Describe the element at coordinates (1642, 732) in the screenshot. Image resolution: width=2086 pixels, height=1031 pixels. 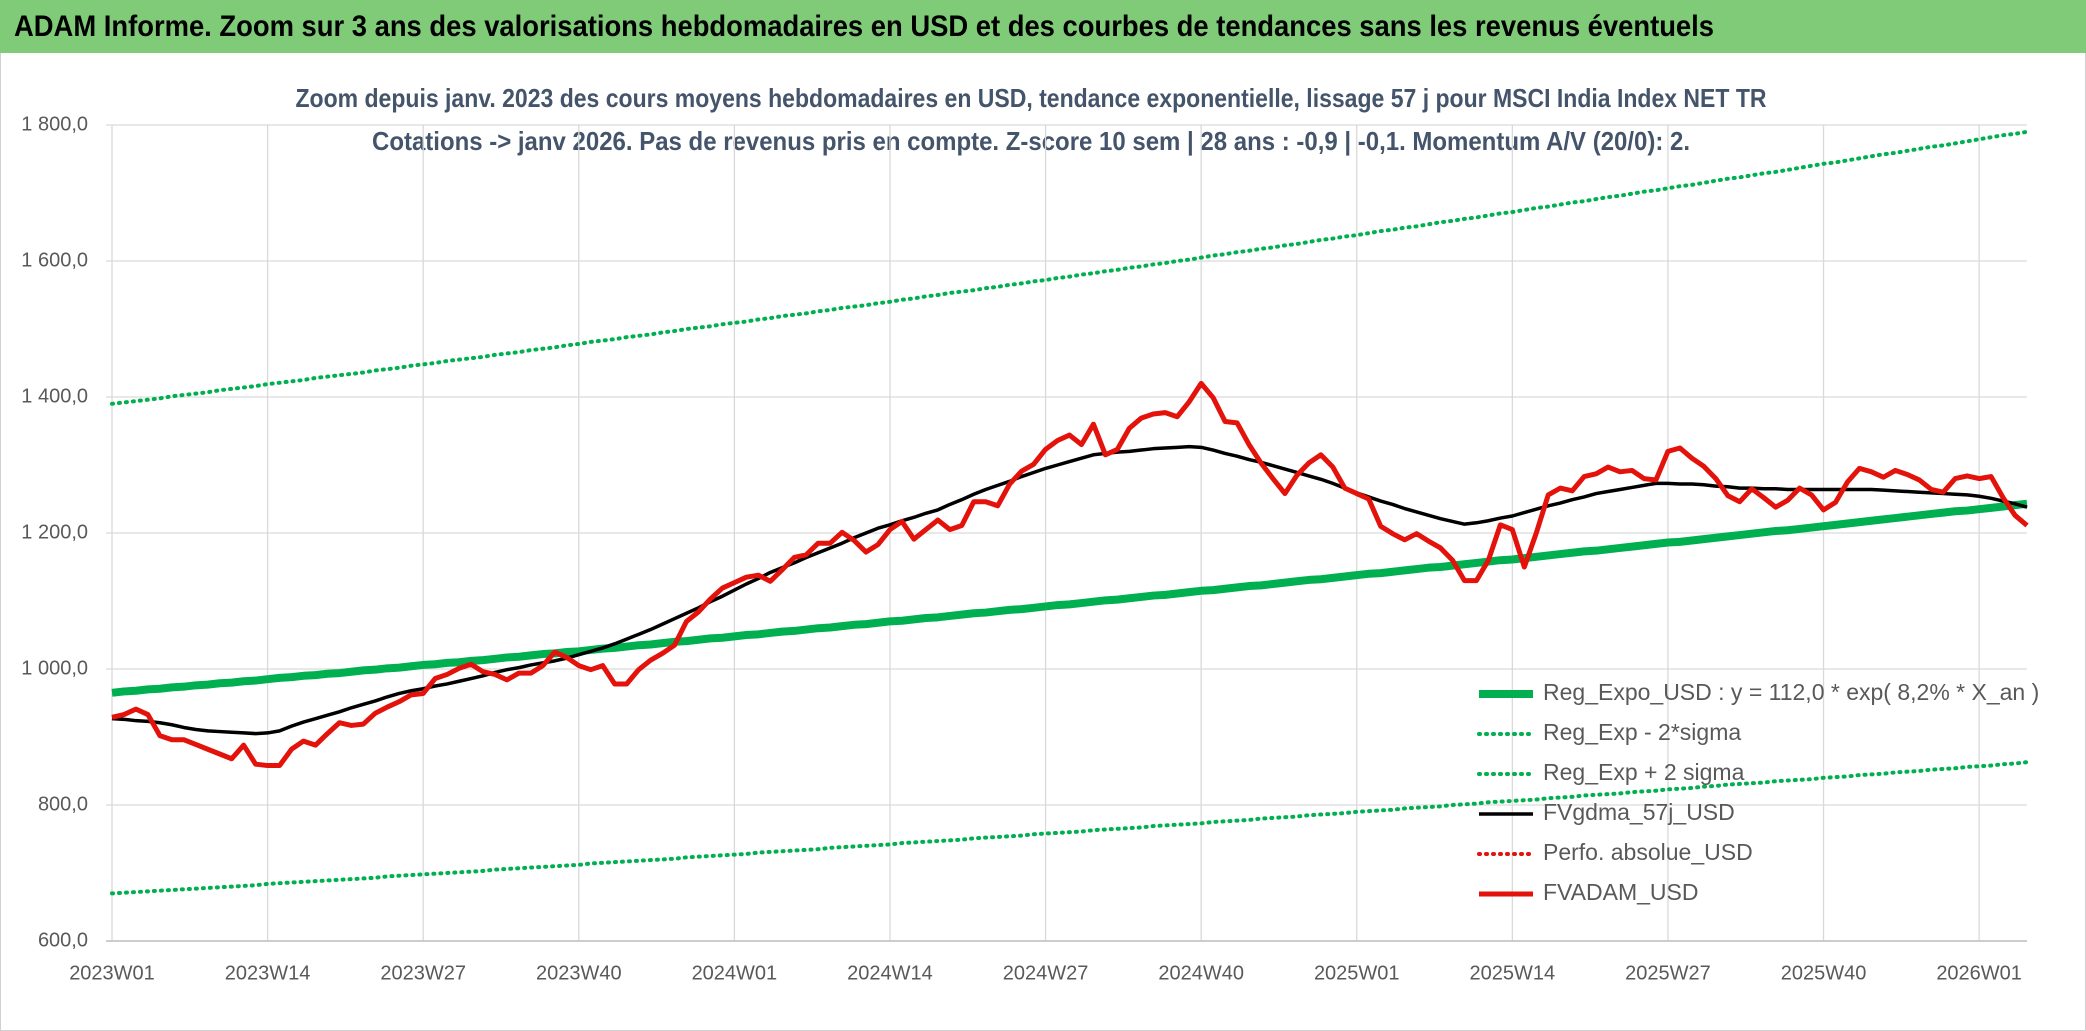
I see `legend-label: Reg_Exp - 2*sigma` at that location.